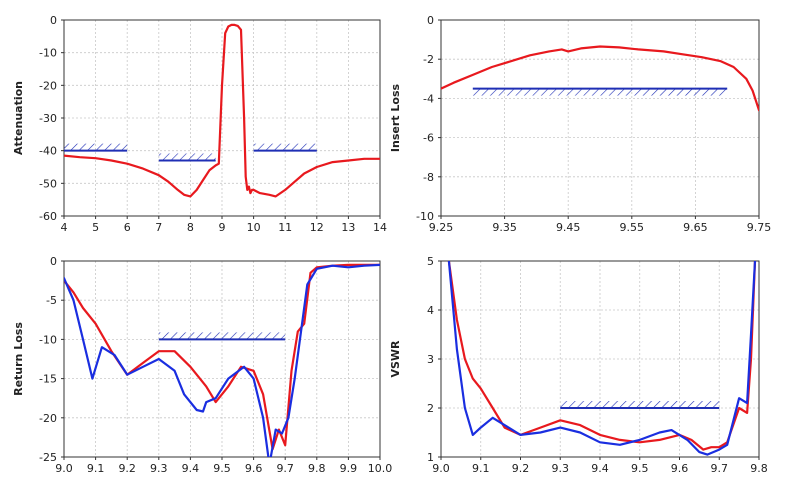 This screenshot has width=785, height=502. What do you see at coordinates (430, 457) in the screenshot?
I see `y-tick-label: 1` at bounding box center [430, 457].